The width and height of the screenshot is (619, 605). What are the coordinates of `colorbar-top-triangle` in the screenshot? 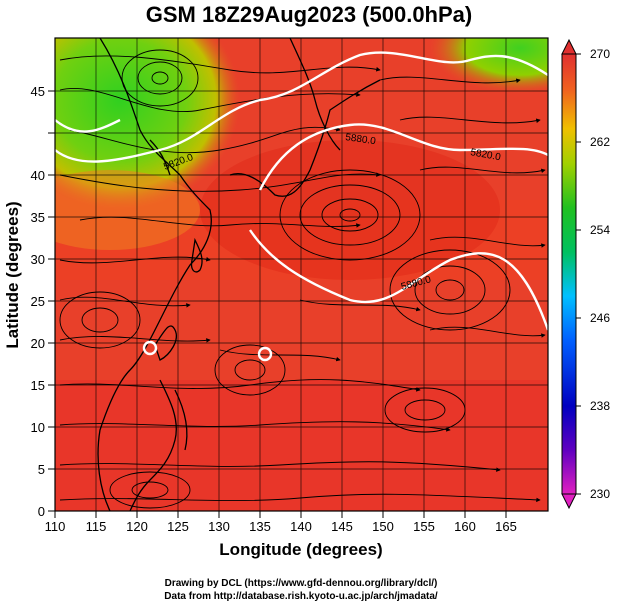 It's located at (569, 46).